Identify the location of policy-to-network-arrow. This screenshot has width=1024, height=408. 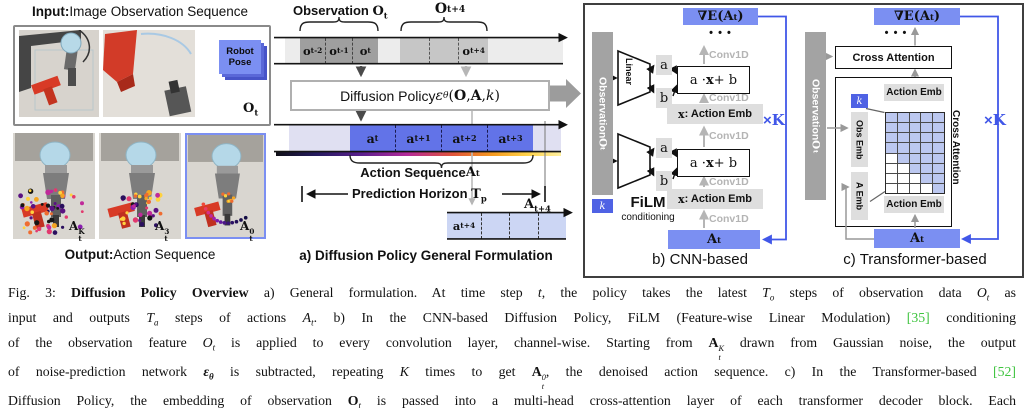
(564, 93).